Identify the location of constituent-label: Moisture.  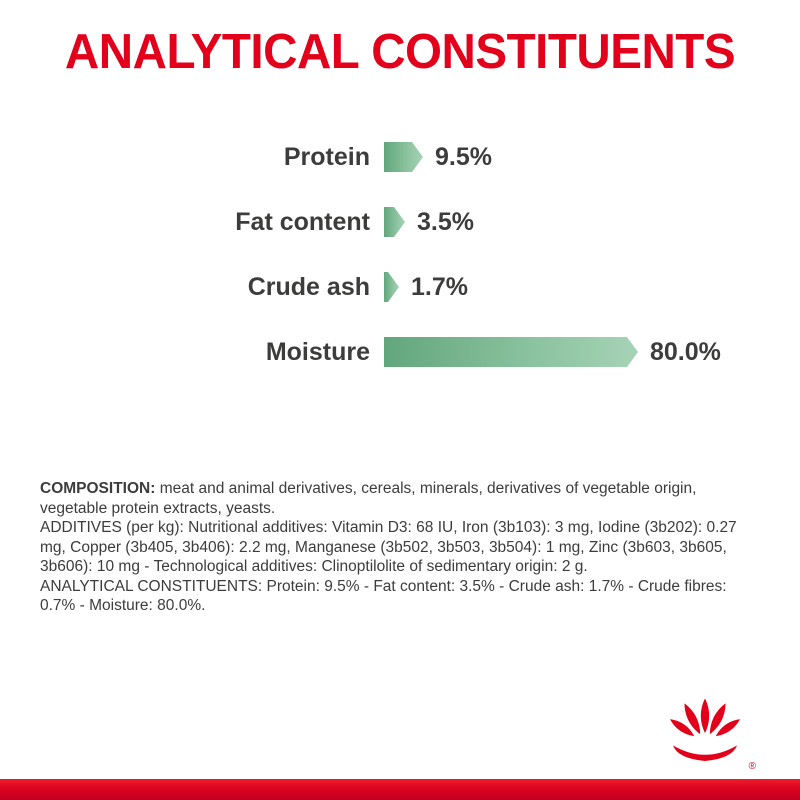
(317, 351).